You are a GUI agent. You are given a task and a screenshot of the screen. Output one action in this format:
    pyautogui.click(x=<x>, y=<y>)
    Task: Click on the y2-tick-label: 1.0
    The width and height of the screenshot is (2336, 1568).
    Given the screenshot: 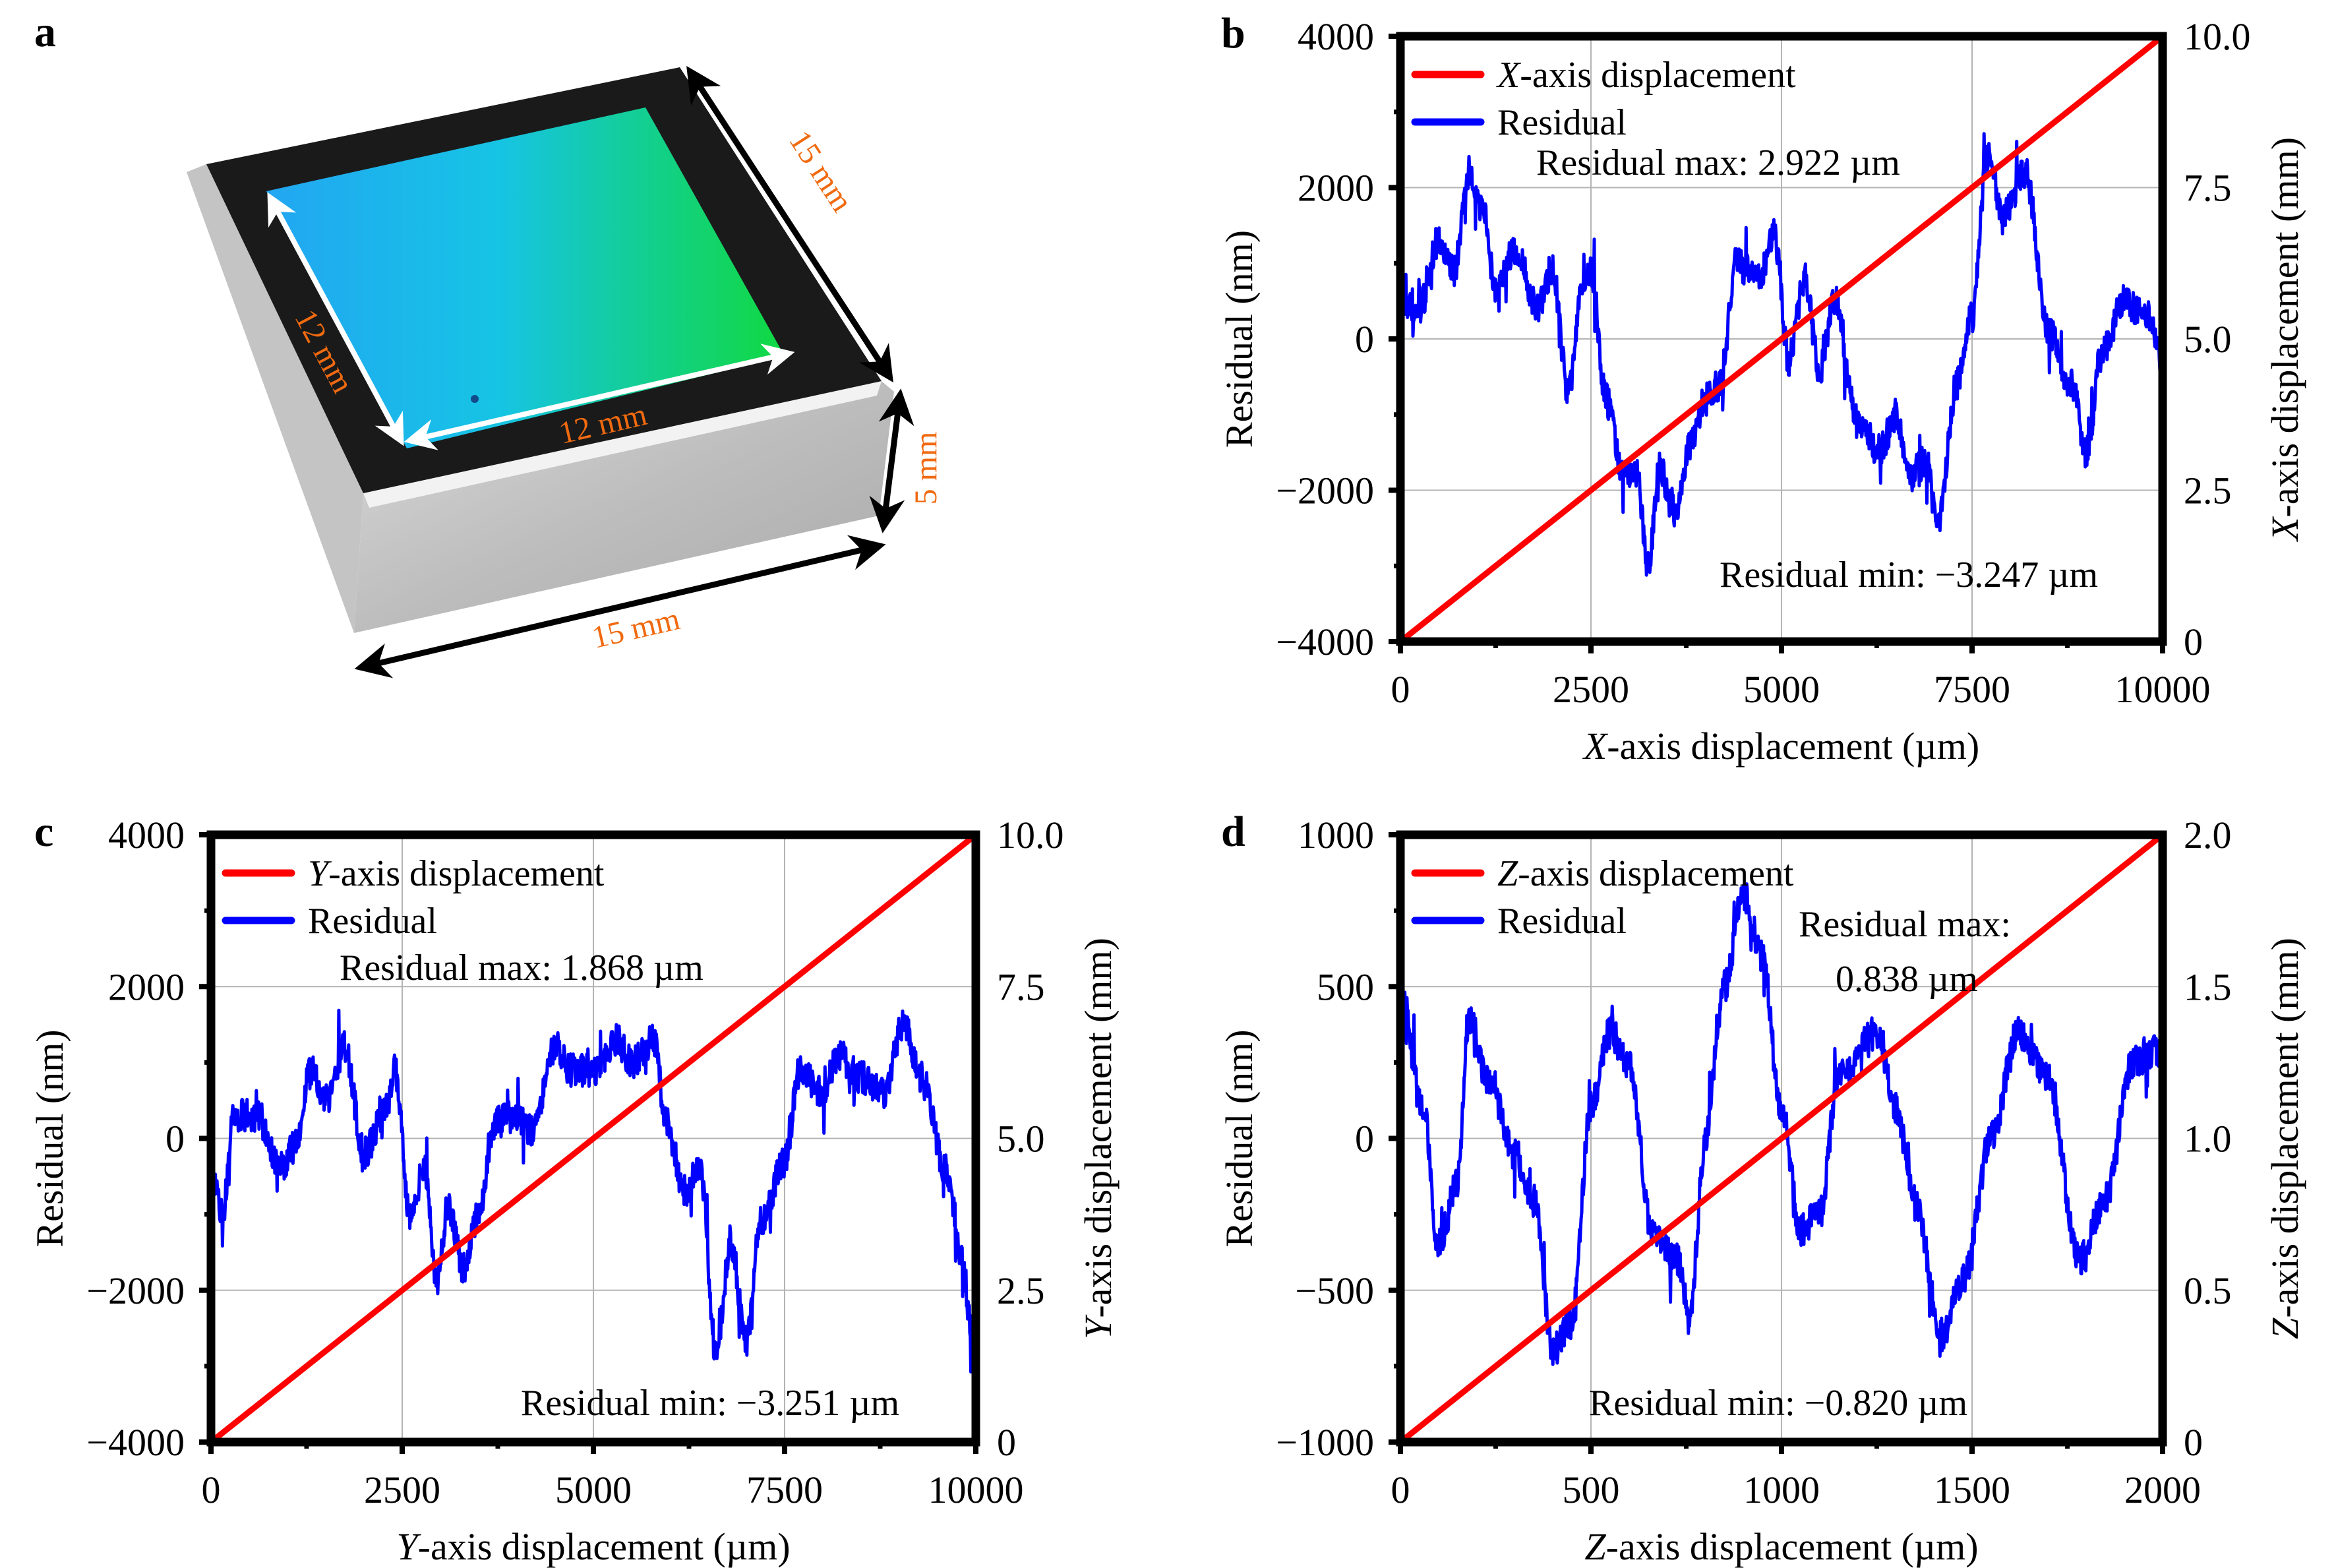 What is the action you would take?
    pyautogui.click(x=2208, y=1139)
    